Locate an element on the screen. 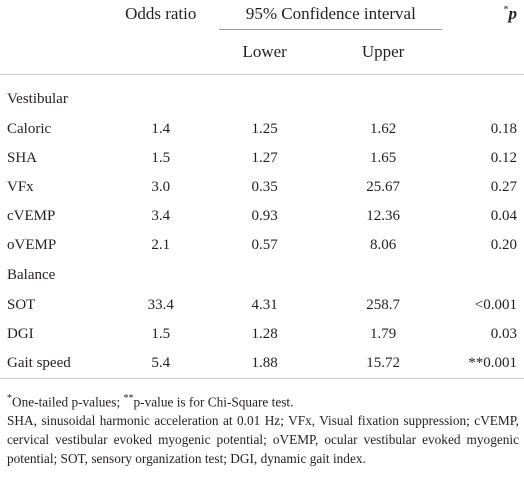 This screenshot has height=477, width=524. row-upper: 258.7 is located at coordinates (383, 304).